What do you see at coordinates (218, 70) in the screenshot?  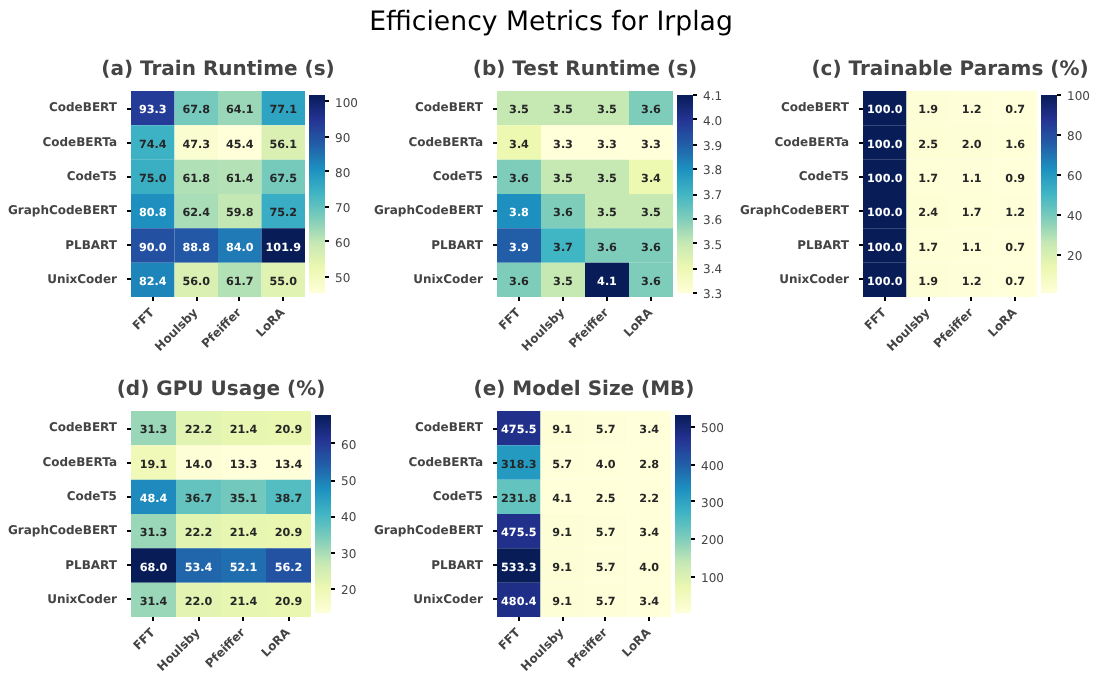 I see `chart-title: (a) Train Runtime (s)` at bounding box center [218, 70].